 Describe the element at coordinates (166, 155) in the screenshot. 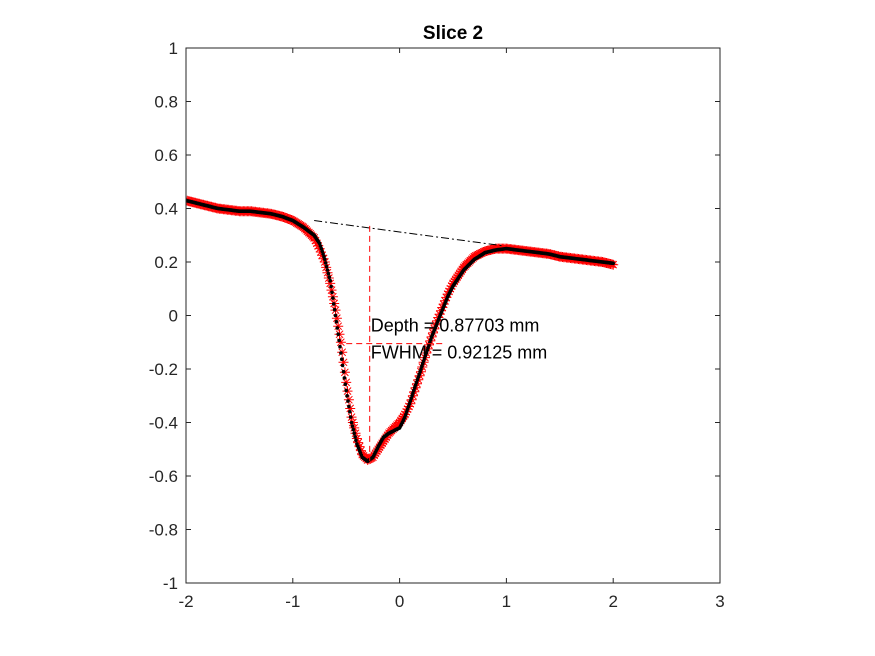

I see `y-tick-label: 0.6` at that location.